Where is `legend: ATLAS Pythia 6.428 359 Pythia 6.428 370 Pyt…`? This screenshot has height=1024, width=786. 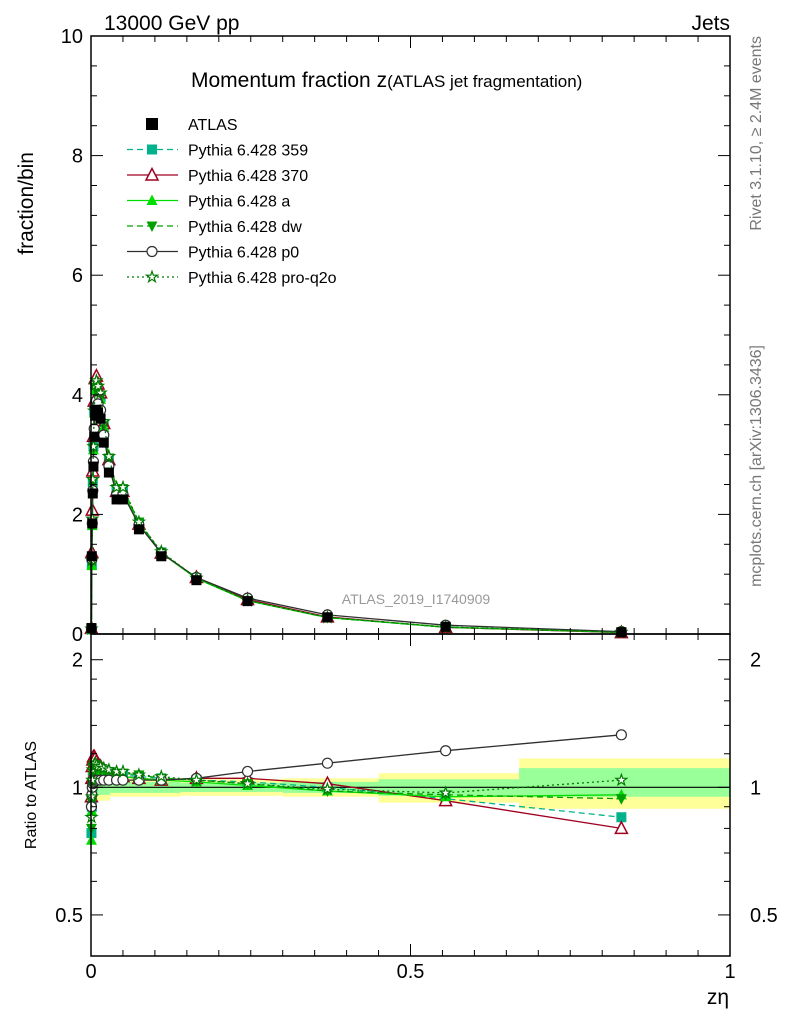
legend: ATLAS Pythia 6.428 359 Pythia 6.428 370 Pyt… is located at coordinates (232, 202).